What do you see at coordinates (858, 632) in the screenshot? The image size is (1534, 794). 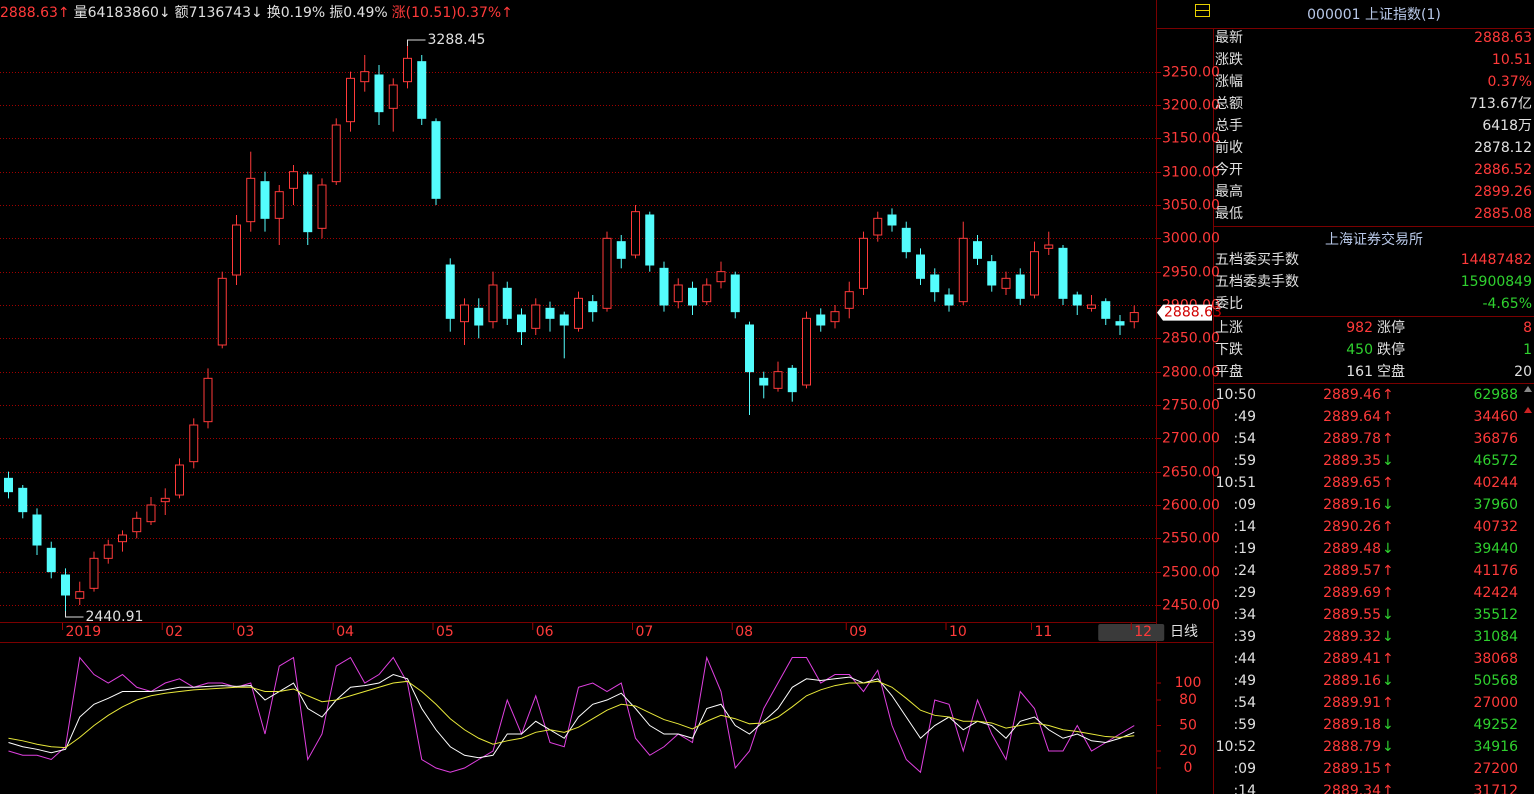 I see `x-tick-label: 09` at bounding box center [858, 632].